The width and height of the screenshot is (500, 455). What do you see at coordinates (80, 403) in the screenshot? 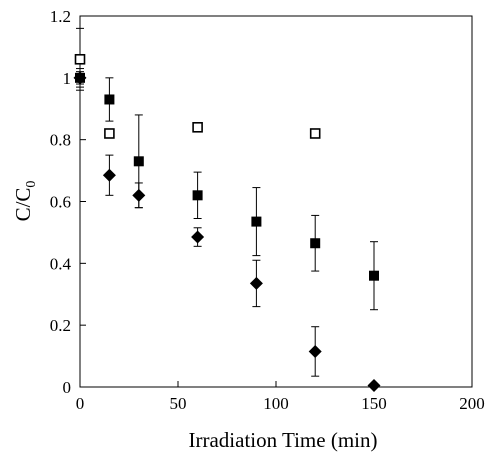
I see `x-tick-label: 0` at bounding box center [80, 403].